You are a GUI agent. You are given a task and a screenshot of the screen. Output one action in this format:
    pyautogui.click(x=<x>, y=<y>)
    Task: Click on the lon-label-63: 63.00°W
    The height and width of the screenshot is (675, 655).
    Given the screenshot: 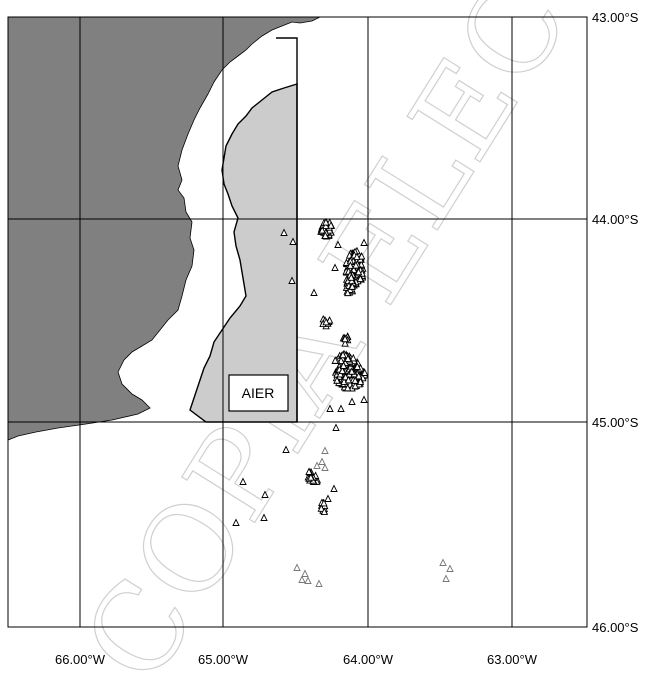 What is the action you would take?
    pyautogui.click(x=512, y=659)
    